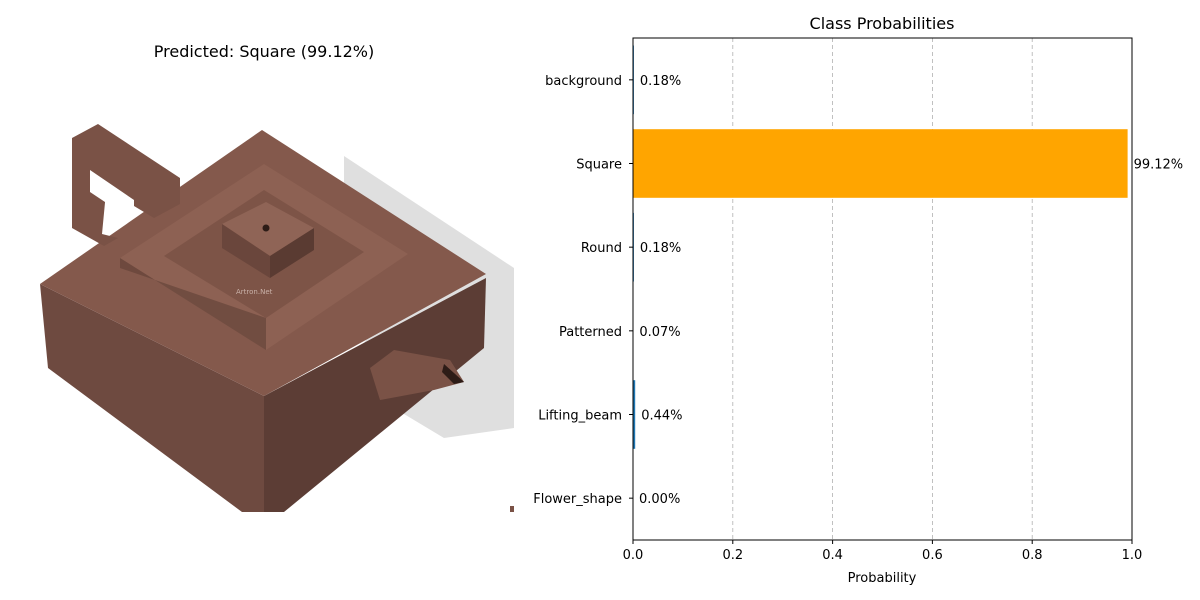  I want to click on data-label: 0.07%, so click(659, 332).